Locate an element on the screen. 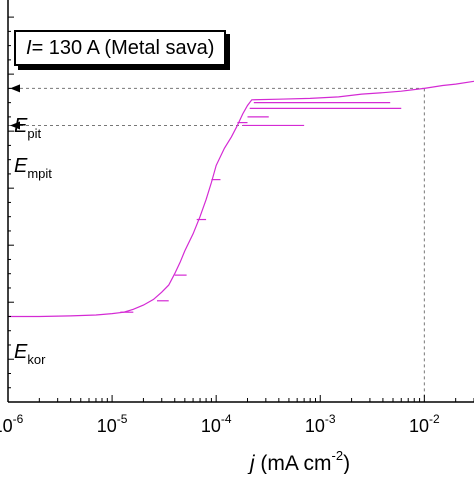 The height and width of the screenshot is (479, 474). chart-legend: I = 130 A (Metal sava) is located at coordinates (120, 48).